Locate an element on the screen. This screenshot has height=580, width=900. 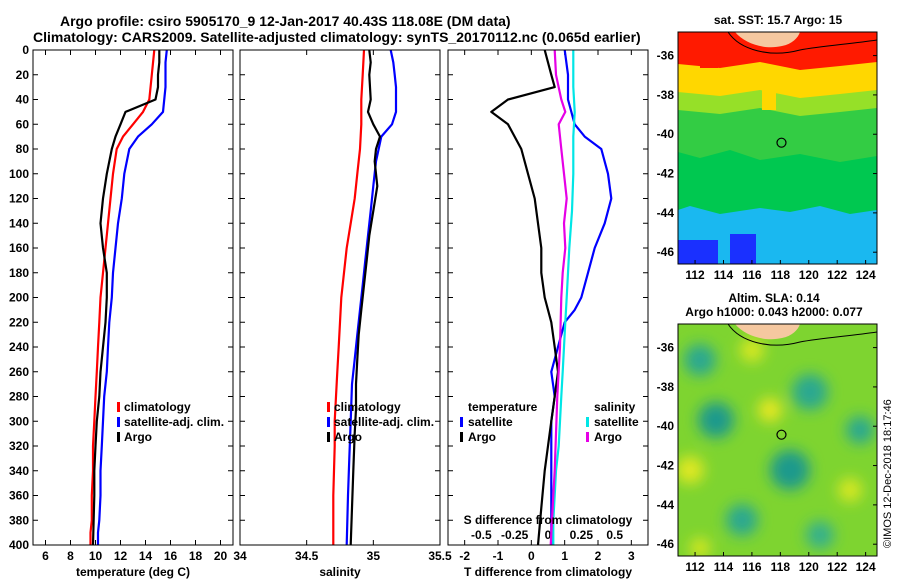
depth-tick-label: 260 is located at coordinates (19, 372).